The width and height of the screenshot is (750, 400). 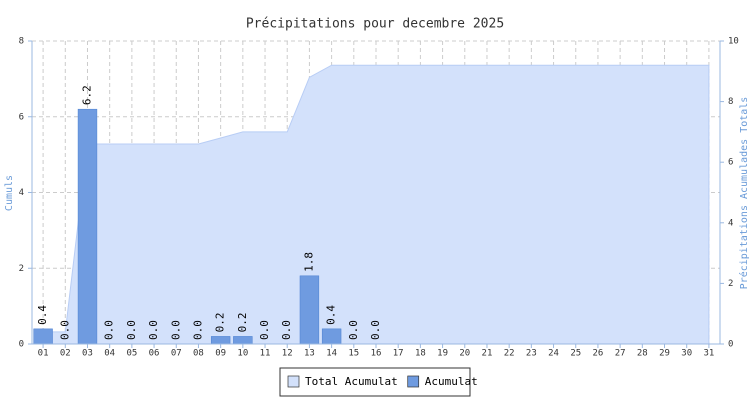 I want to click on x-tick-label: 13, so click(x=309, y=354).